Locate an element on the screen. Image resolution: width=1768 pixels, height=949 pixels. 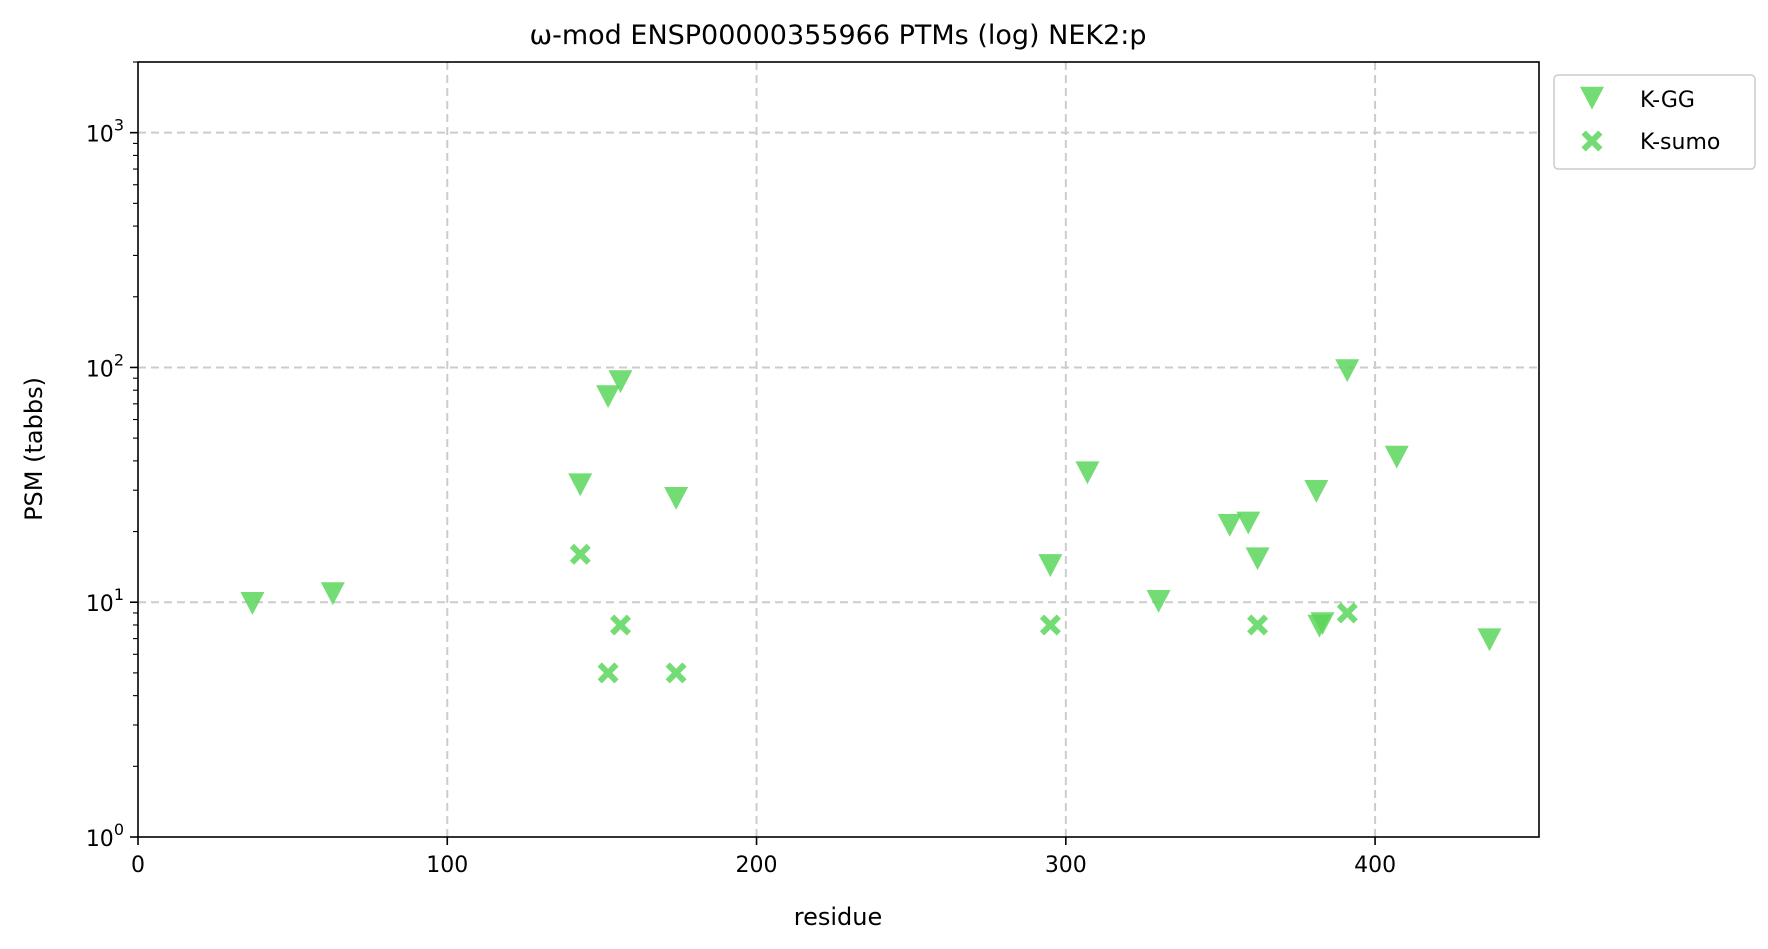
x-tick-label: 400 is located at coordinates (1375, 865).